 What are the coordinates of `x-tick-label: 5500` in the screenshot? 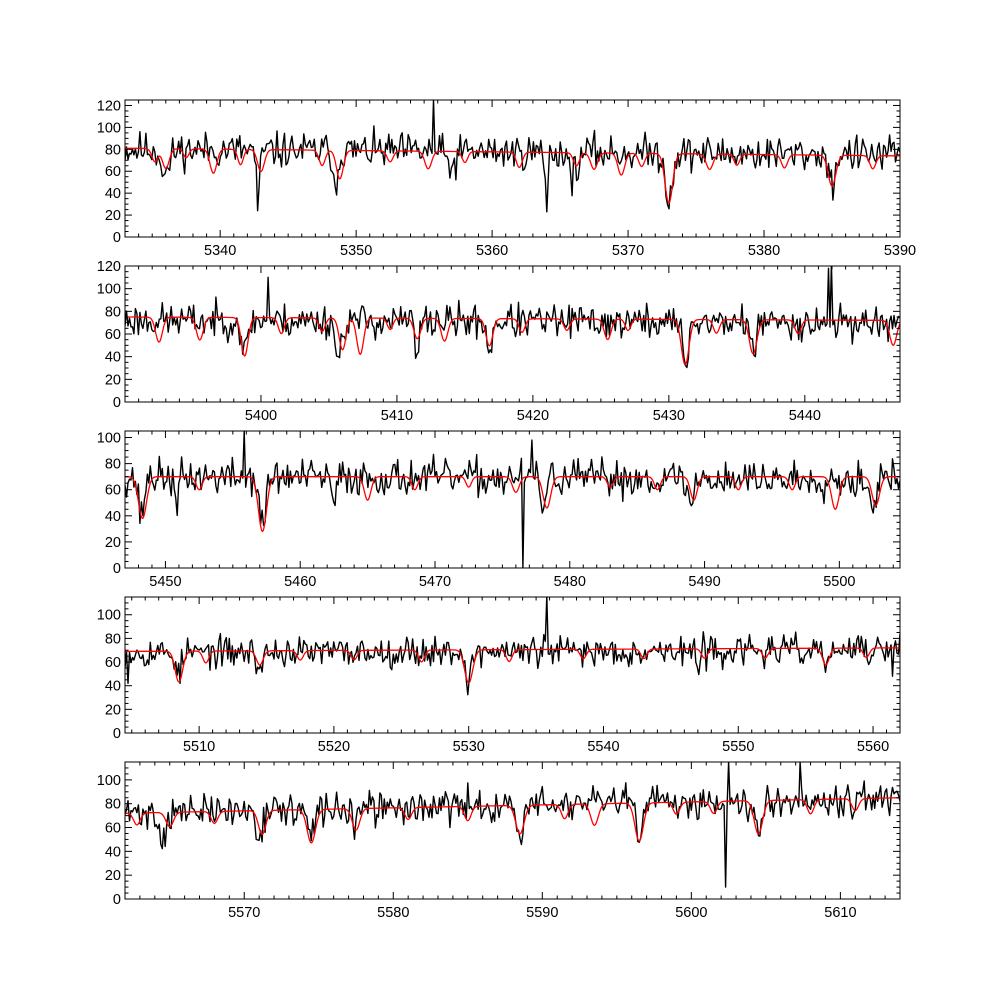 It's located at (839, 582).